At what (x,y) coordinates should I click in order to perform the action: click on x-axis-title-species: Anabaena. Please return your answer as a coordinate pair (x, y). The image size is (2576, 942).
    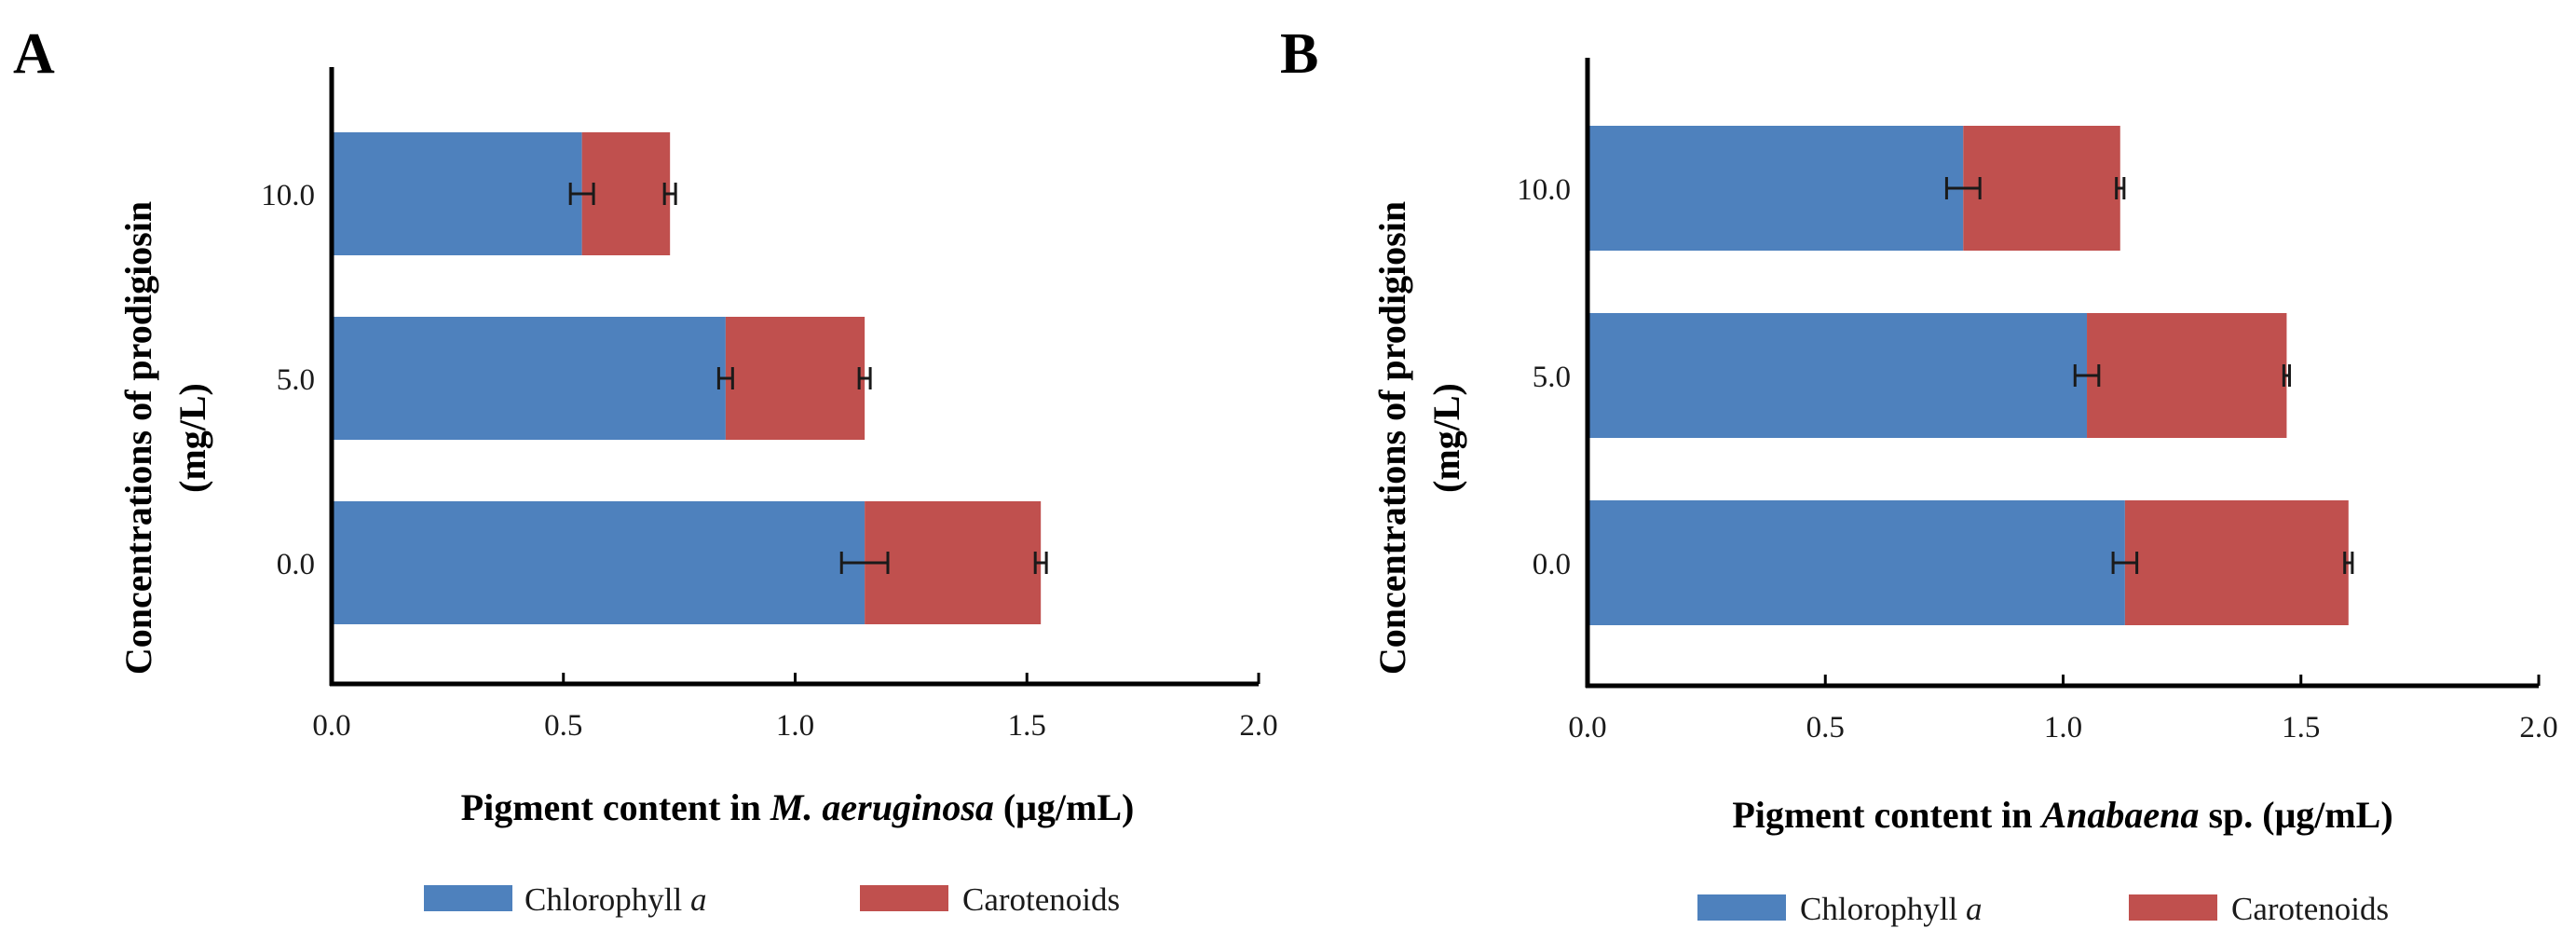
    Looking at the image, I should click on (2119, 815).